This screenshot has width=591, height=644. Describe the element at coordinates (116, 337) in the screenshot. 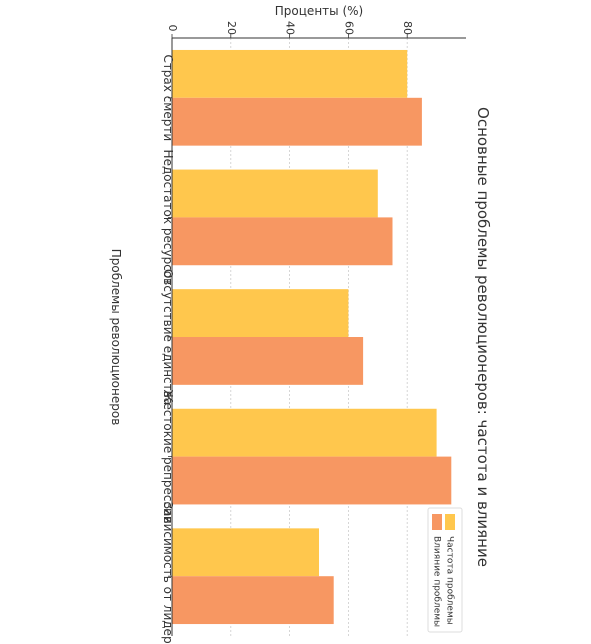

I see `x-axis-title: Проблемы революционеров` at that location.